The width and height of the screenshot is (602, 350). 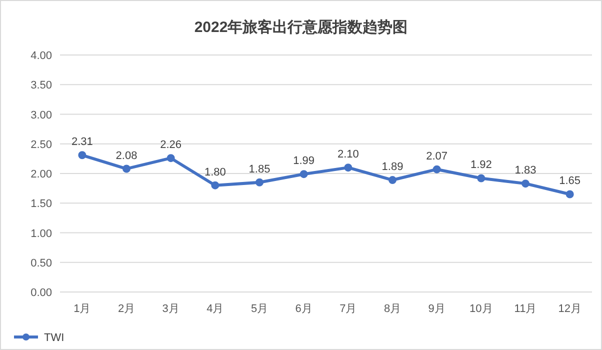 I want to click on x-tick-label: 5月, so click(x=259, y=309).